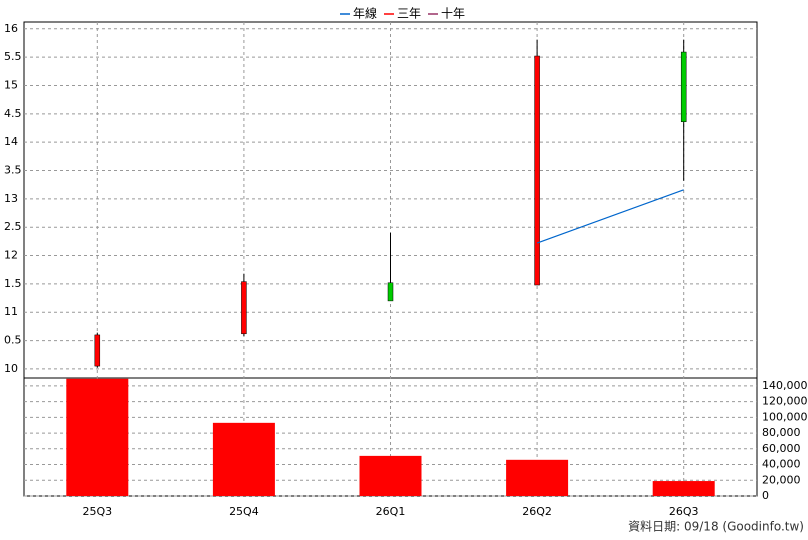  I want to click on y2-tick-label: 140,000, so click(785, 385).